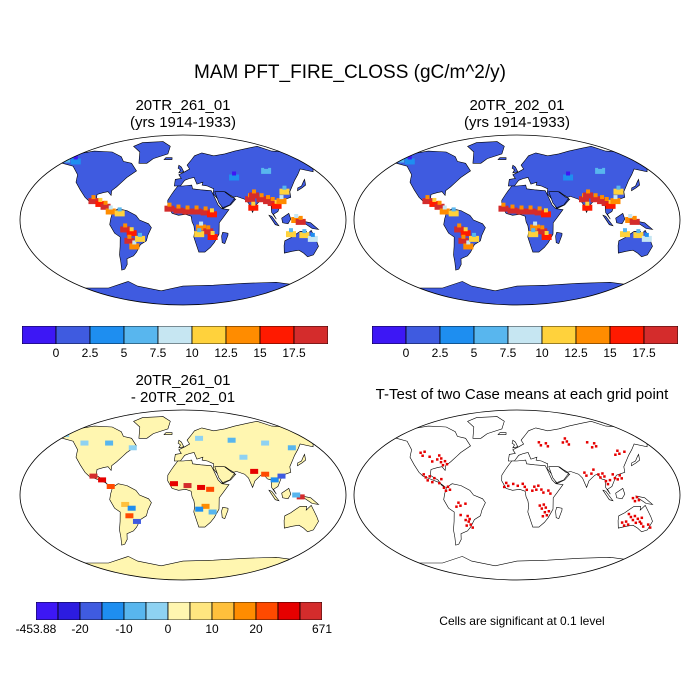 The height and width of the screenshot is (700, 700). Describe the element at coordinates (192, 353) in the screenshot. I see `colorbar-tick-label: 10` at that location.